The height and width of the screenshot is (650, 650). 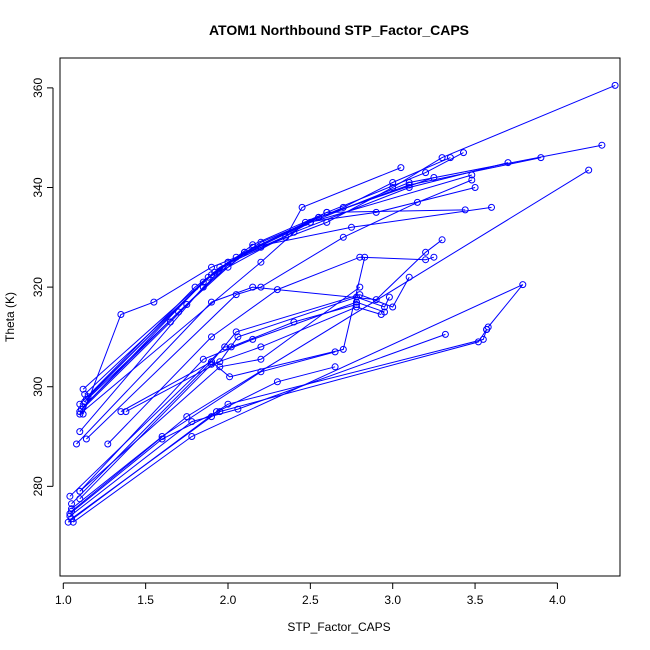 What do you see at coordinates (10, 317) in the screenshot?
I see `y-axis-label: Theta (K)` at bounding box center [10, 317].